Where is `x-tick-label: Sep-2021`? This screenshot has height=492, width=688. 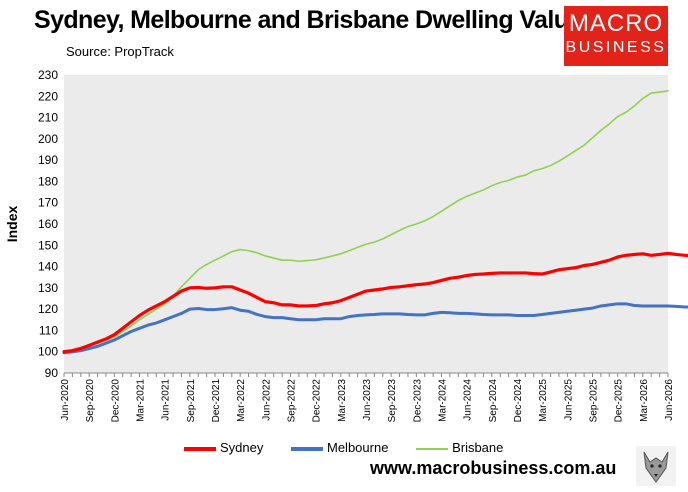
x-tick-label: Sep-2021 is located at coordinates (191, 401).